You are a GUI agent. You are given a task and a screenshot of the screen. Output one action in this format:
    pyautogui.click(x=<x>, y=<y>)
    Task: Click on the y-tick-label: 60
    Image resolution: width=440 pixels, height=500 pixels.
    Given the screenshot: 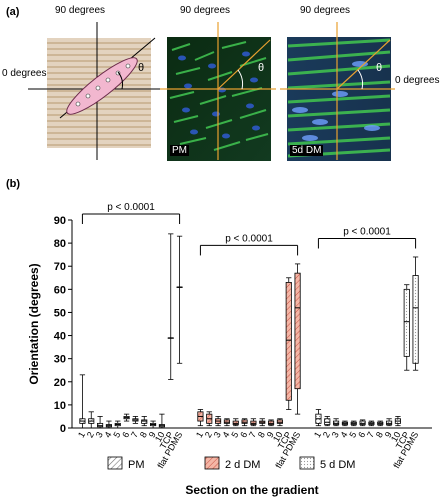 What is the action you would take?
    pyautogui.click(x=60, y=290)
    